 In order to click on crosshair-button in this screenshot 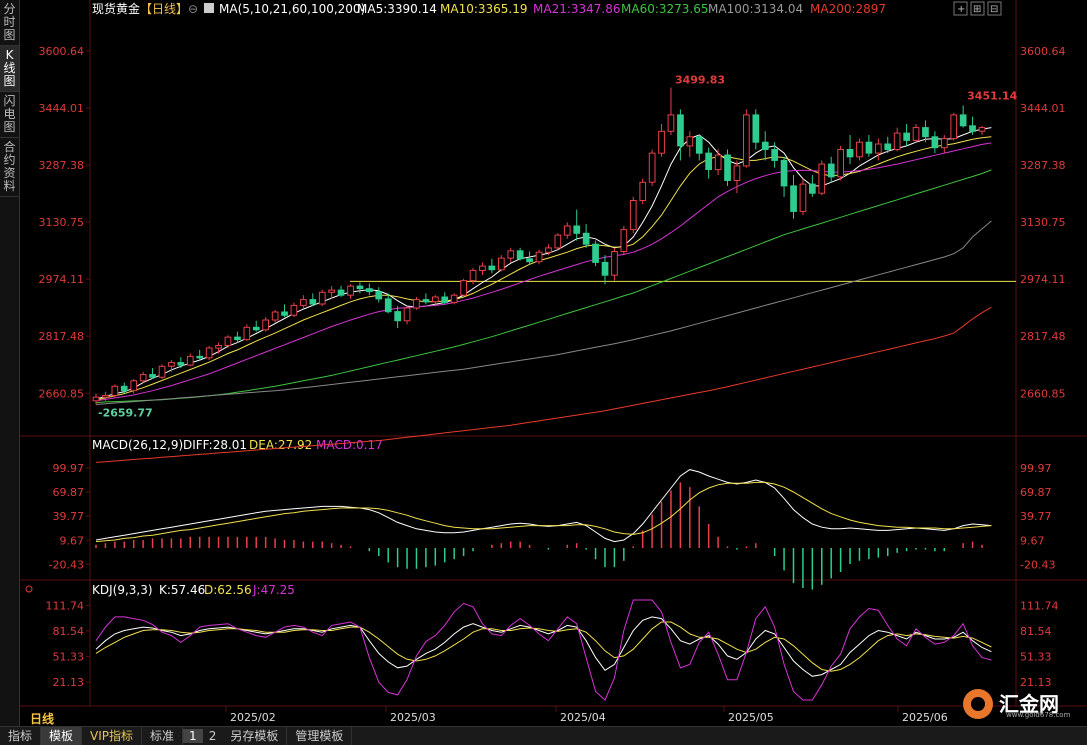, I will do `click(960, 8)`.